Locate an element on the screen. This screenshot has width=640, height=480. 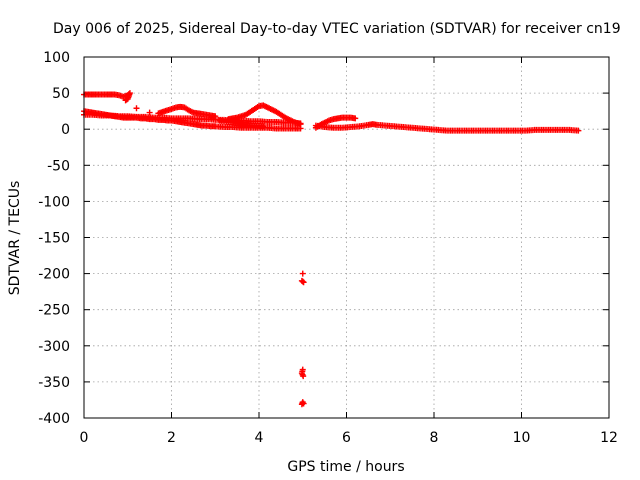
y-tick-label: -300 is located at coordinates (54, 347).